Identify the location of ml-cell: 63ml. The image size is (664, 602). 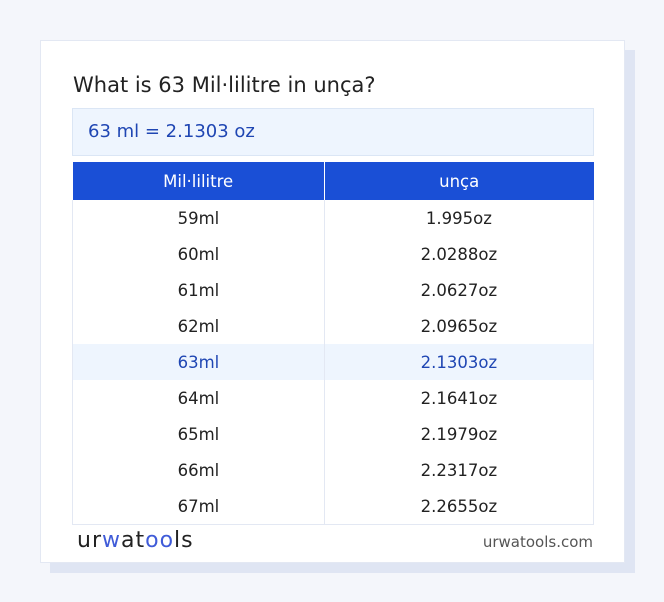
(198, 362).